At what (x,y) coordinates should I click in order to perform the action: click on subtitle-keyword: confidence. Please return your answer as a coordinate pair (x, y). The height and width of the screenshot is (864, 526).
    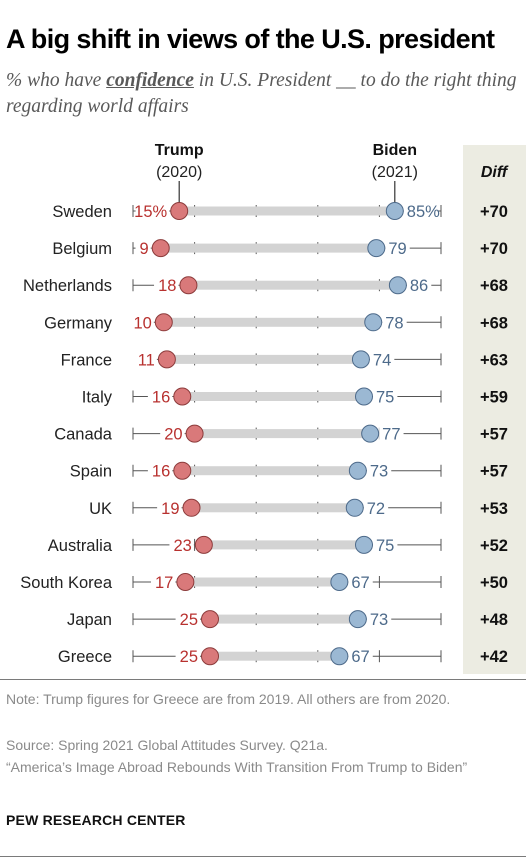
    Looking at the image, I should click on (150, 80).